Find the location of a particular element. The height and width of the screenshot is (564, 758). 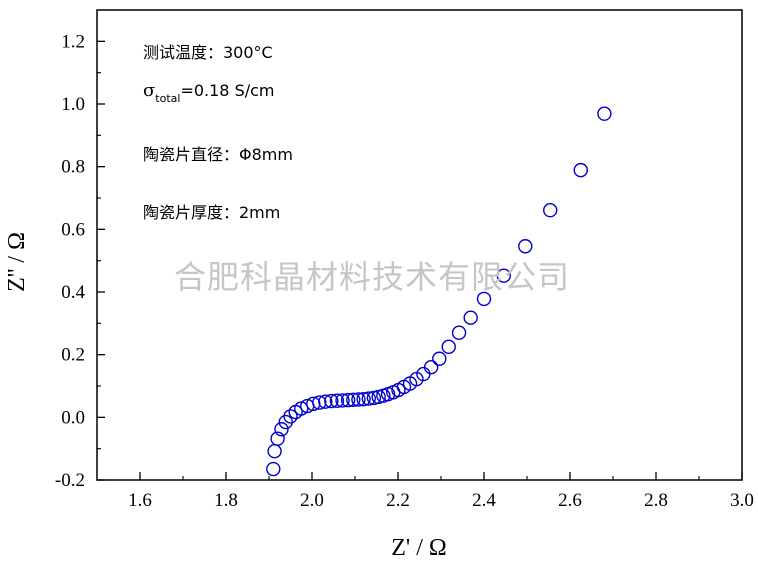

y-tick-label: 1.0 is located at coordinates (73, 104).